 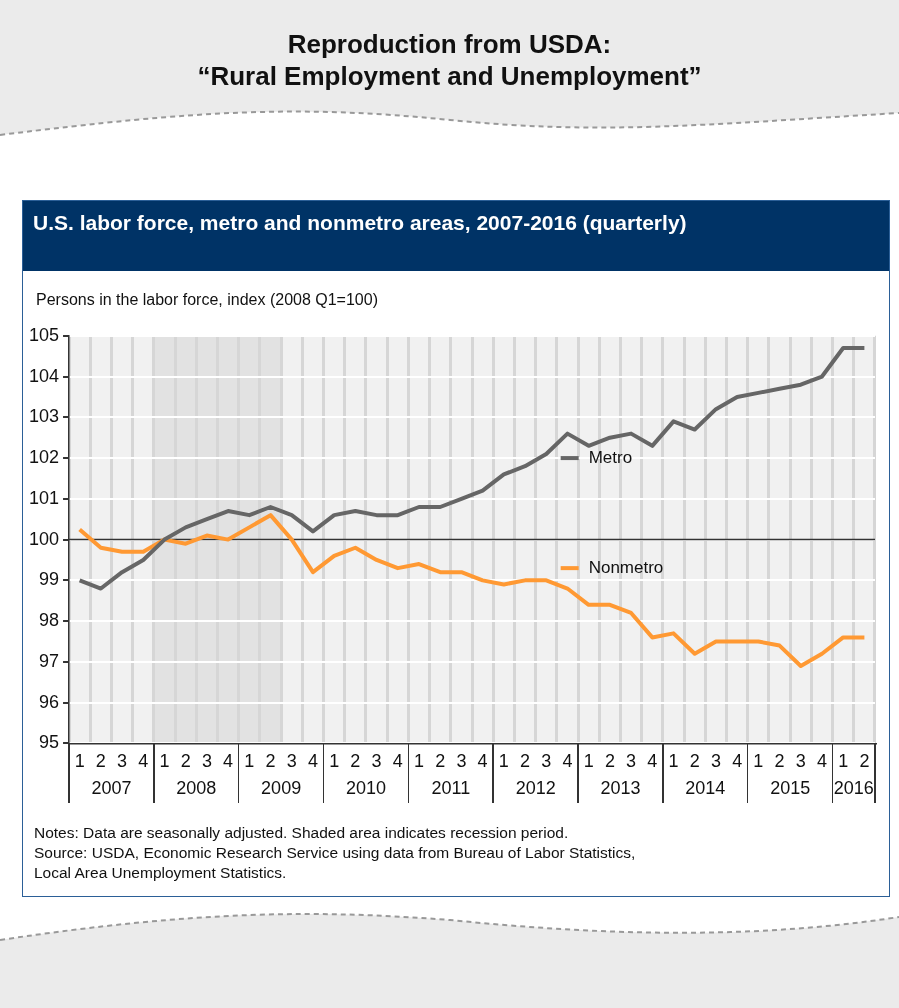 What do you see at coordinates (705, 788) in the screenshot?
I see `text: 2014` at bounding box center [705, 788].